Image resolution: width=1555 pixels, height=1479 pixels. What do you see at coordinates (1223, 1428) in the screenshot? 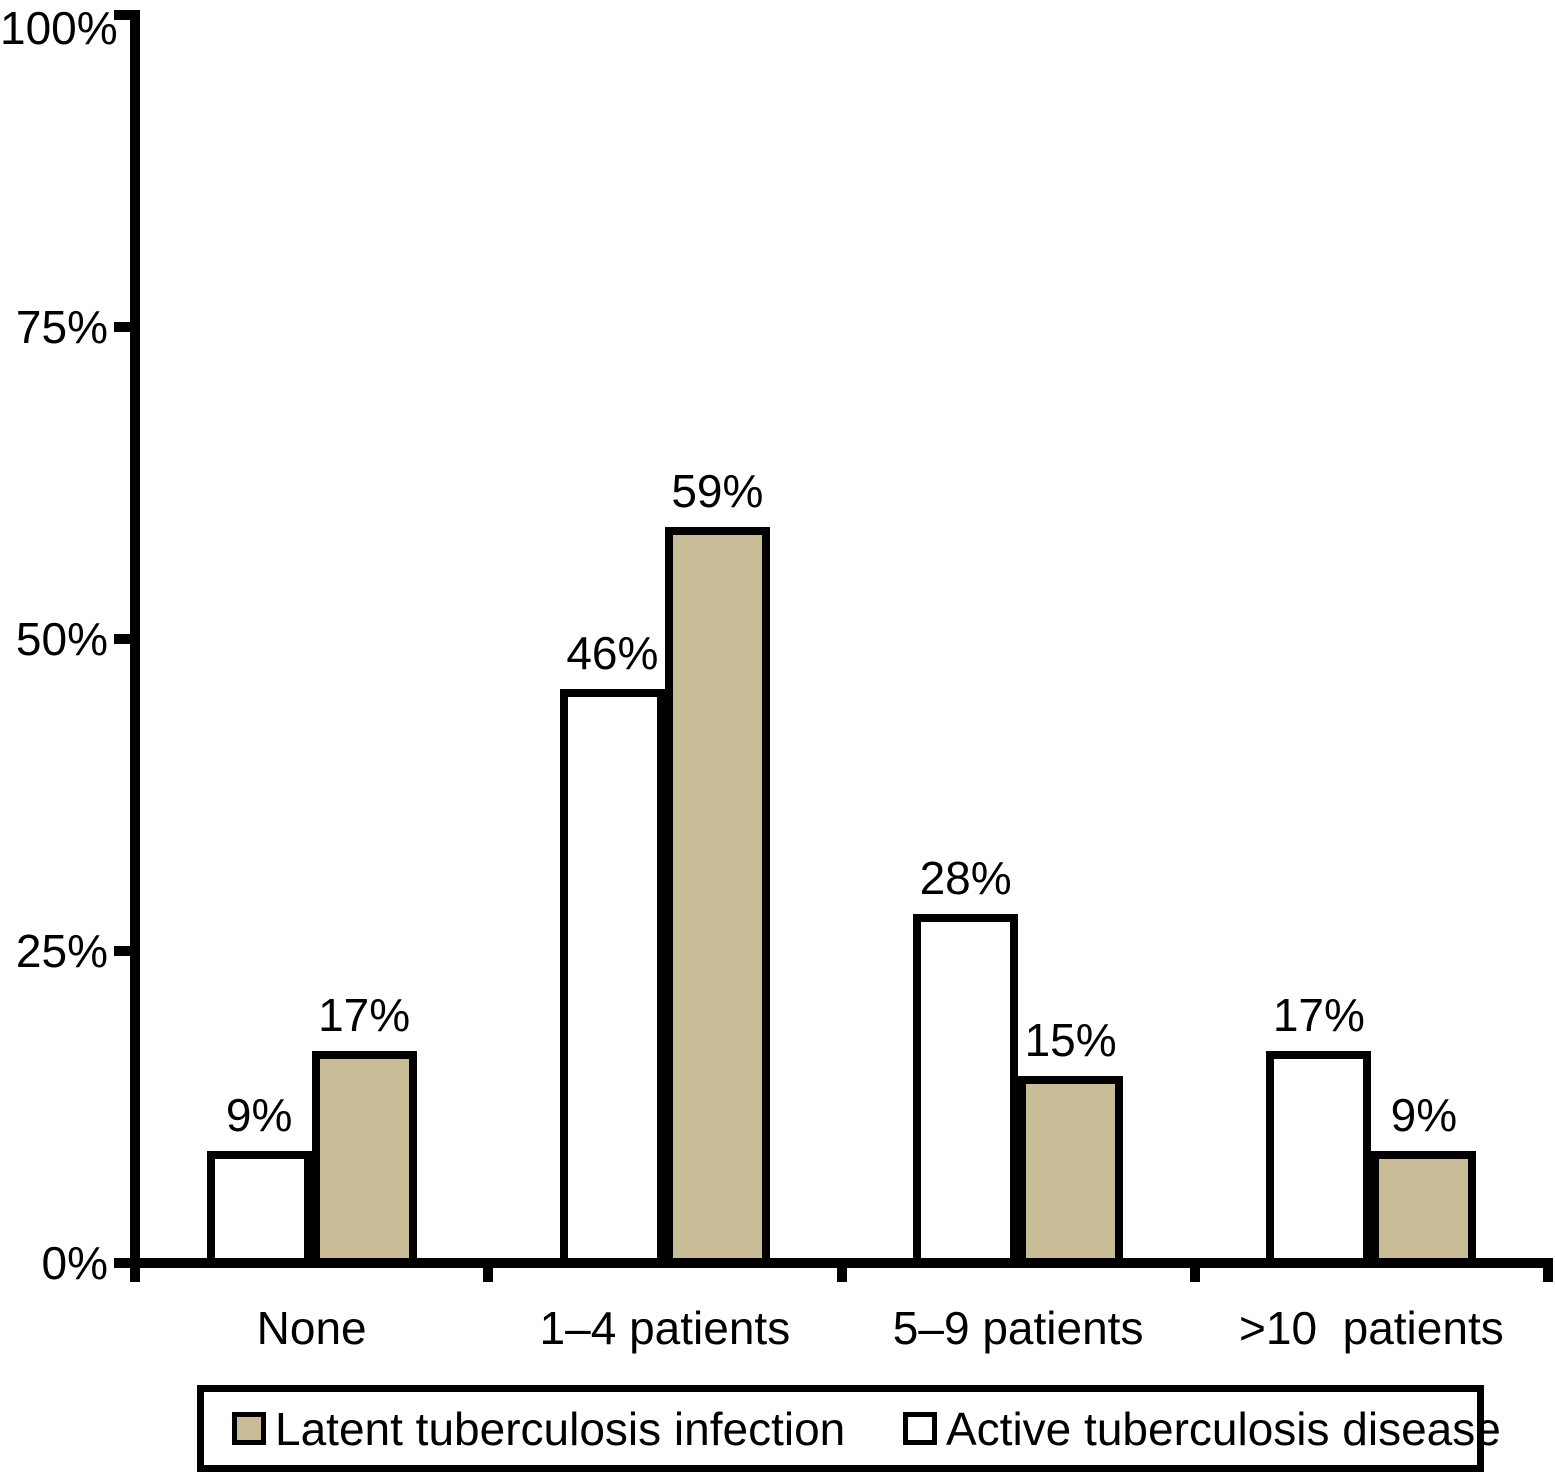
I see `legend-label-active: Active tuberculosis disease` at bounding box center [1223, 1428].